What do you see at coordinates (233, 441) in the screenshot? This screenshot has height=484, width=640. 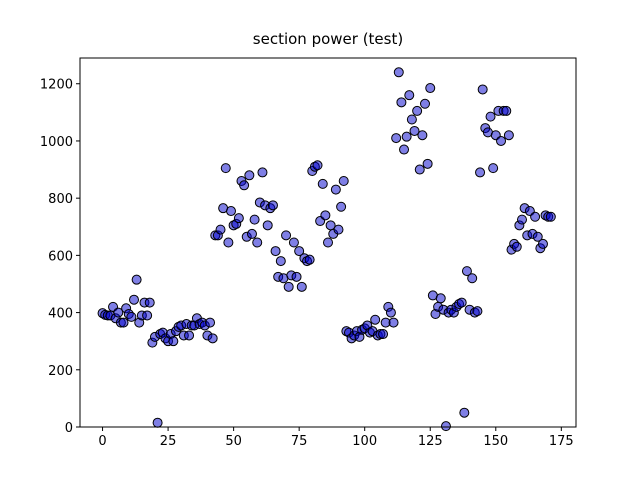 I see `x-tick-label: 50` at bounding box center [233, 441].